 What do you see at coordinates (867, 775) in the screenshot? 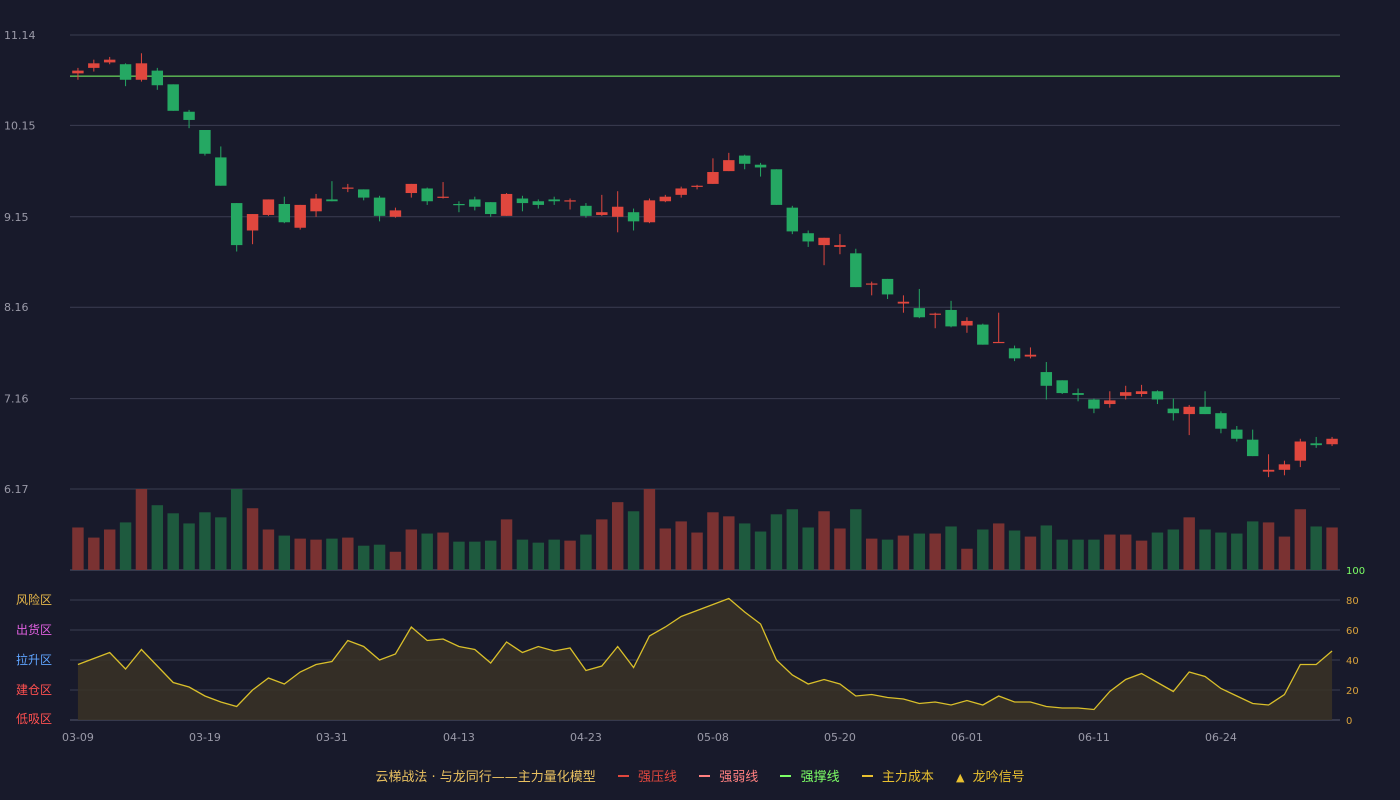
I see `legend-swatch-cost` at bounding box center [867, 775].